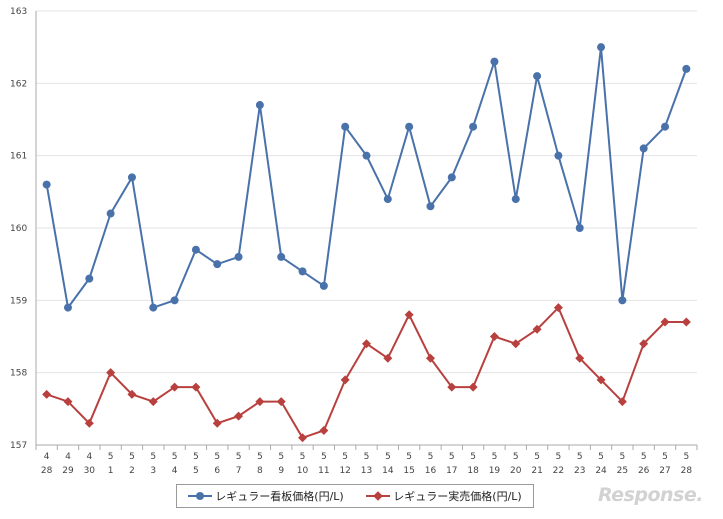  What do you see at coordinates (303, 471) in the screenshot?
I see `x-tick-day: 10` at bounding box center [303, 471].